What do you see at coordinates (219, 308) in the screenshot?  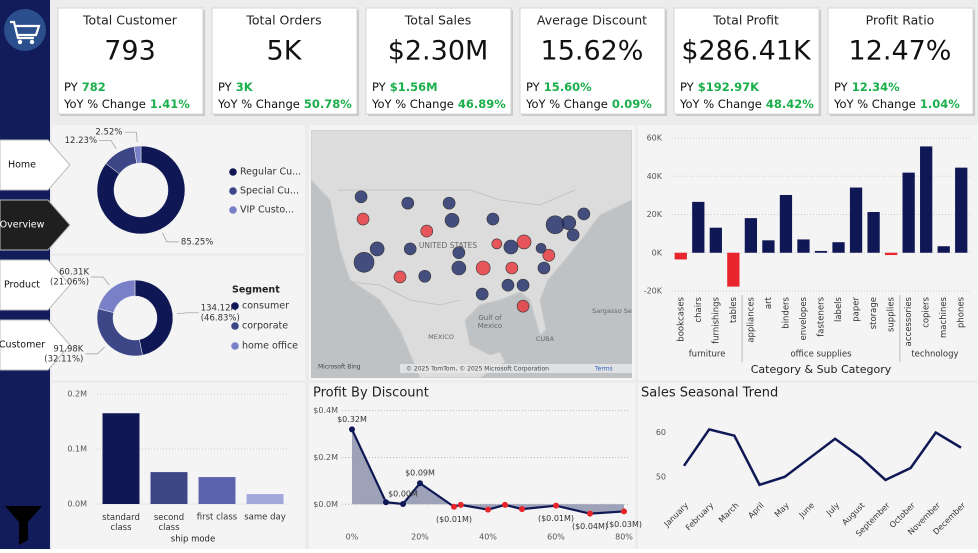 I see `data-label: 134.12K` at bounding box center [219, 308].